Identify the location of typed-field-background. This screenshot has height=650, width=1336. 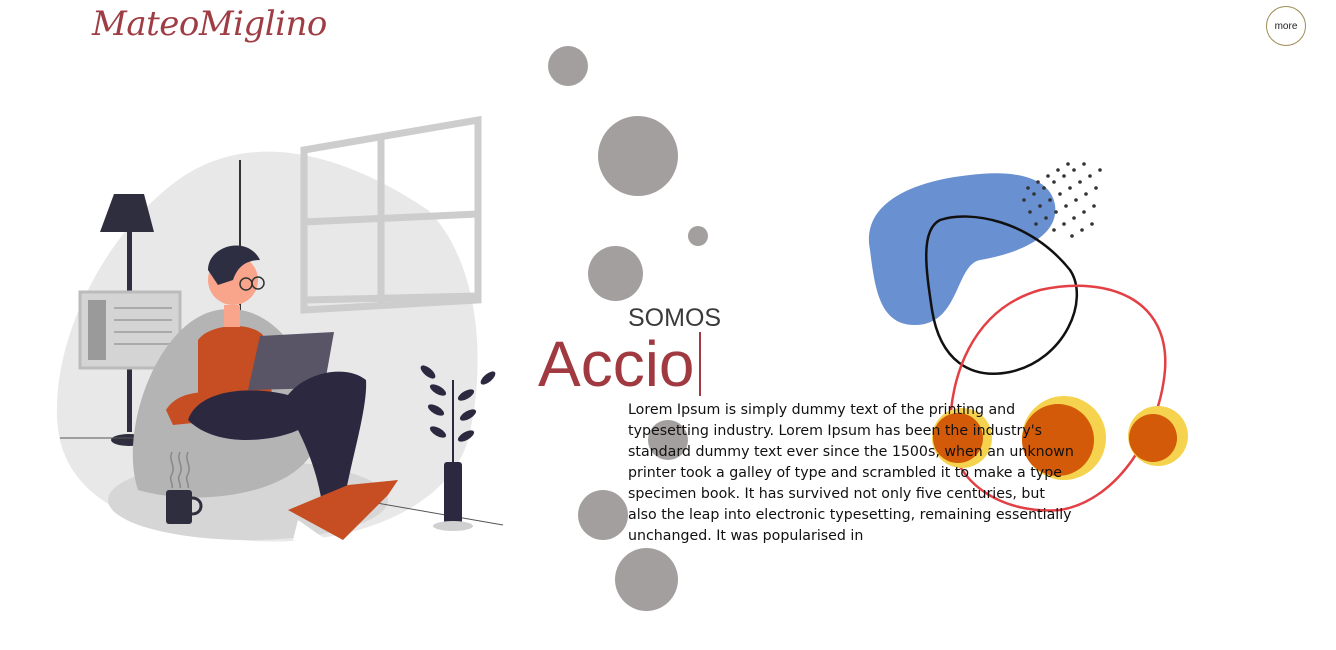
(782, 365).